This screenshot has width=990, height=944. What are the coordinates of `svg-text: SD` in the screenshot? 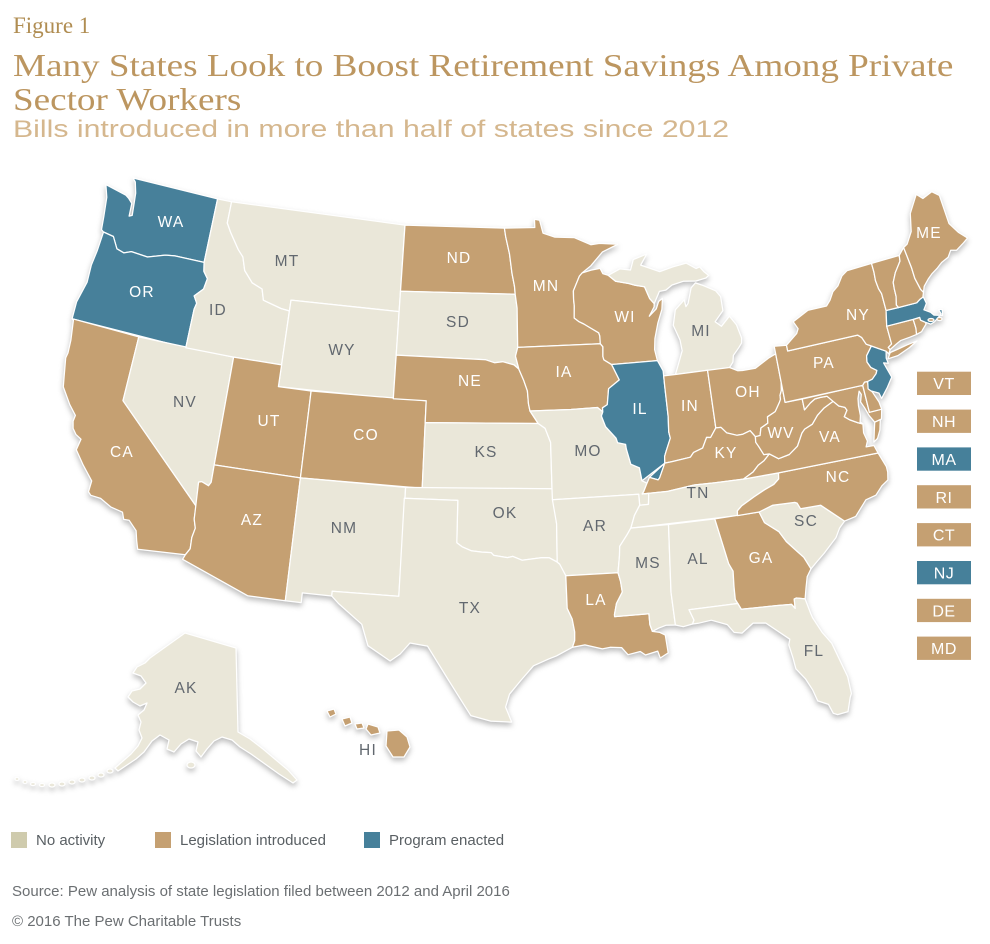 It's located at (458, 322).